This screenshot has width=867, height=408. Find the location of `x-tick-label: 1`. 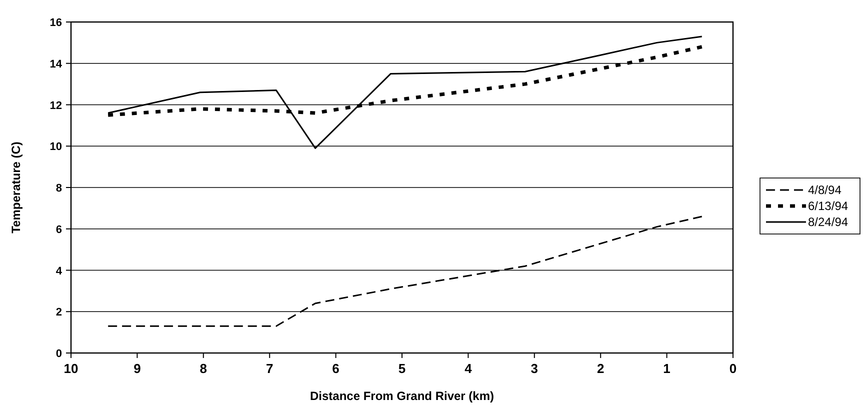

x-tick-label: 1 is located at coordinates (666, 368).